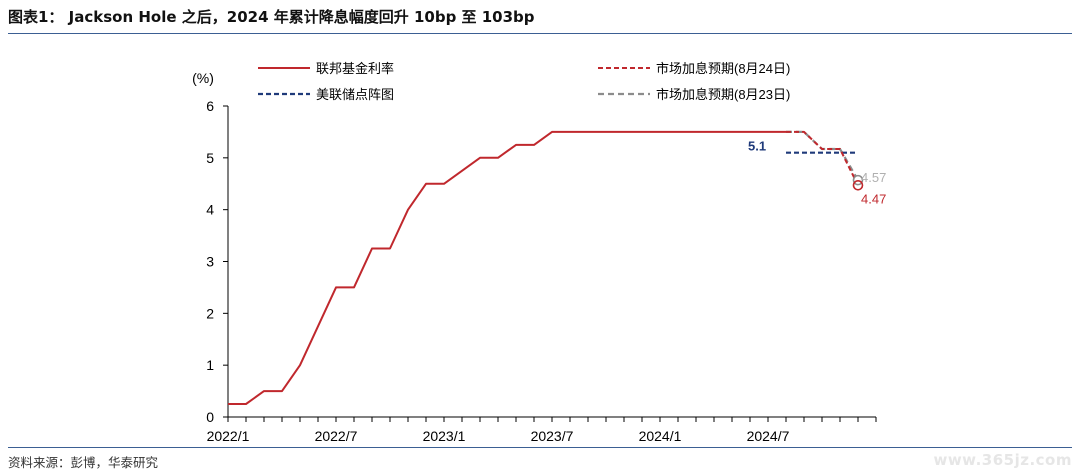 Image resolution: width=1080 pixels, height=474 pixels. What do you see at coordinates (552, 436) in the screenshot?
I see `x-tick-label: 2023/7` at bounding box center [552, 436].